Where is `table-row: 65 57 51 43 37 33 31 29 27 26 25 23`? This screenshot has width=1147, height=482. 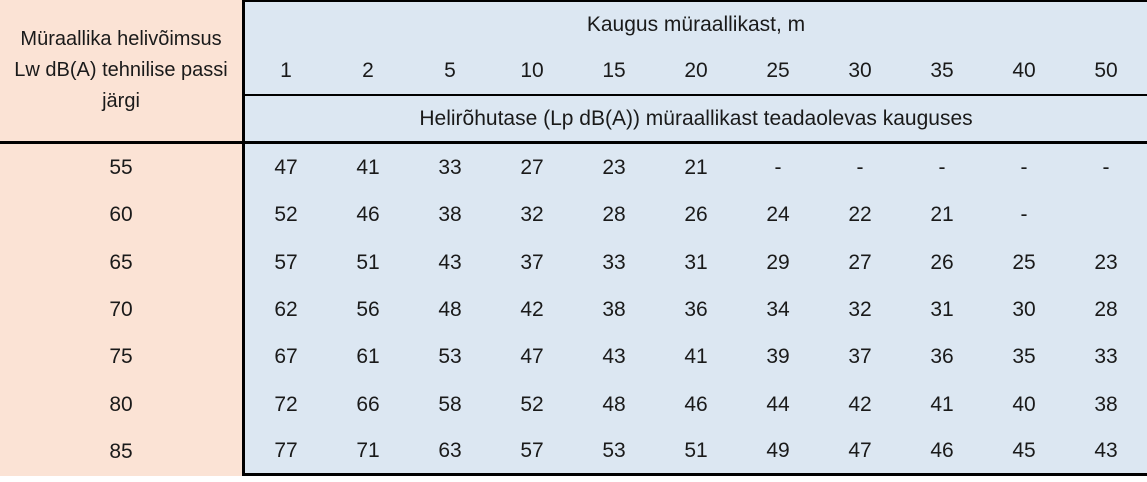
table-row: 65 57 51 43 37 33 31 29 27 26 25 23 is located at coordinates (573, 262).